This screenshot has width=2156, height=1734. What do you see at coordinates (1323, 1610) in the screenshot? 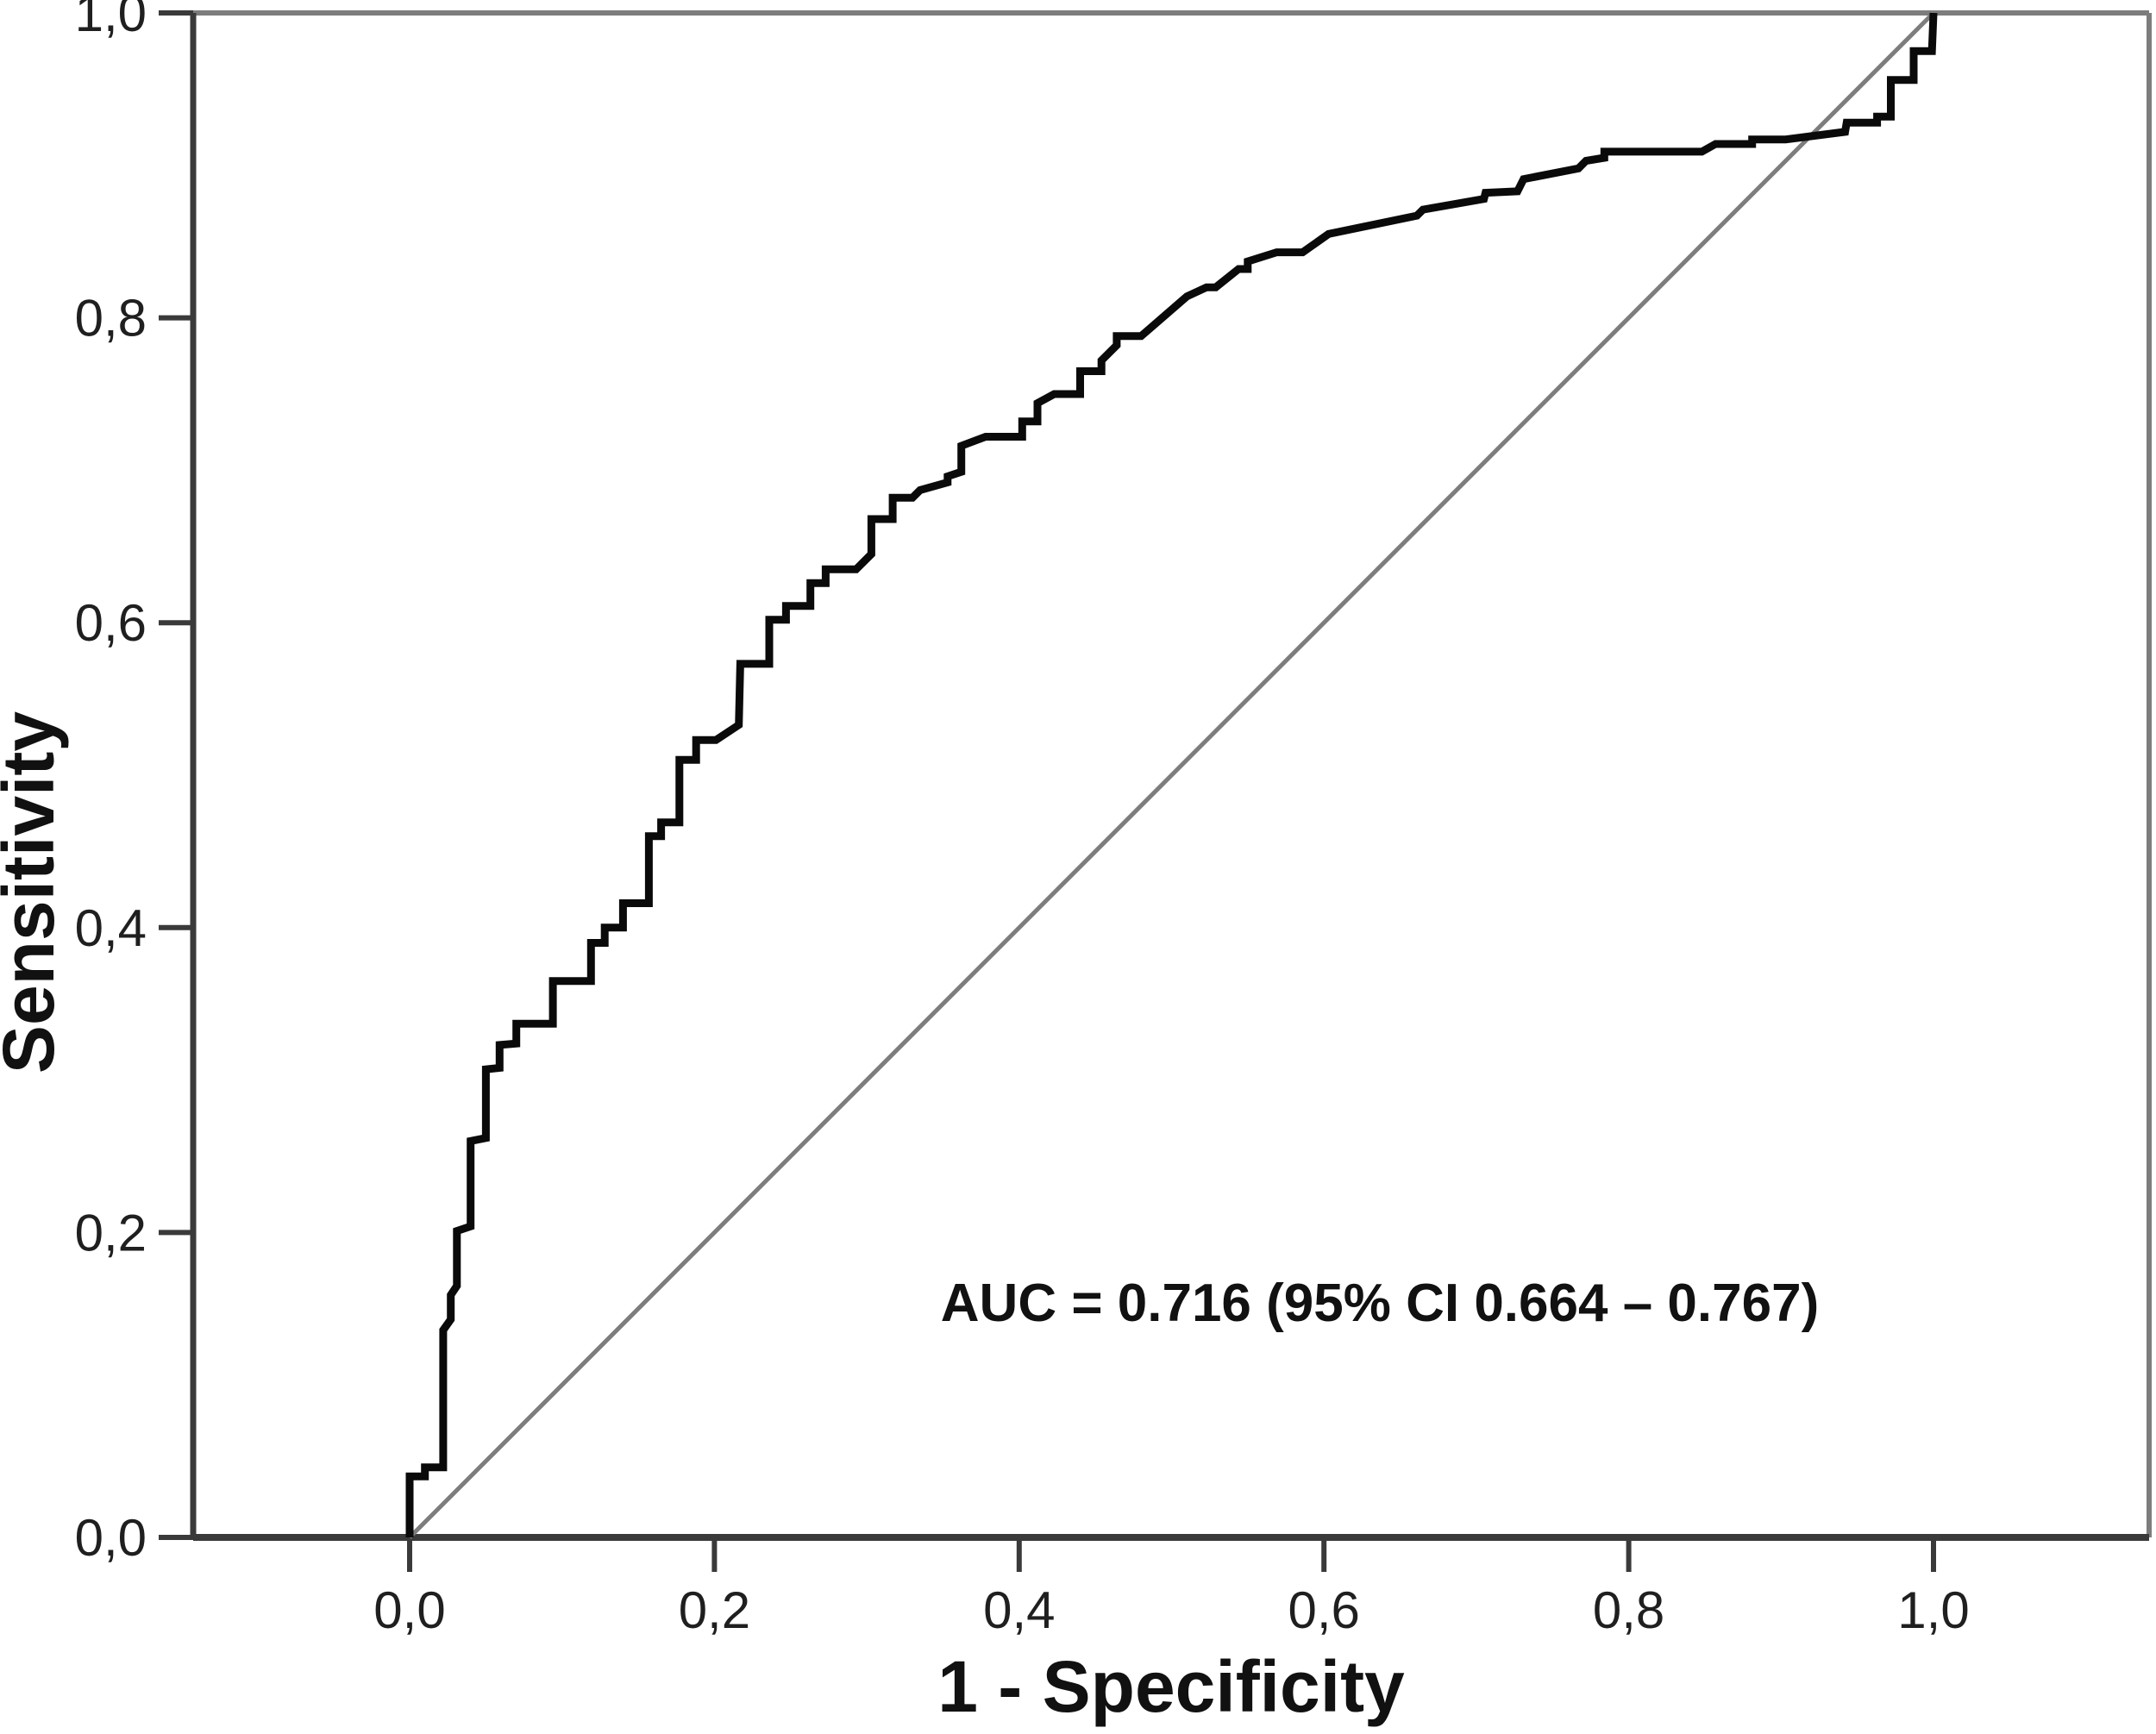
I see `x-tick-label: 0,6` at bounding box center [1323, 1610].